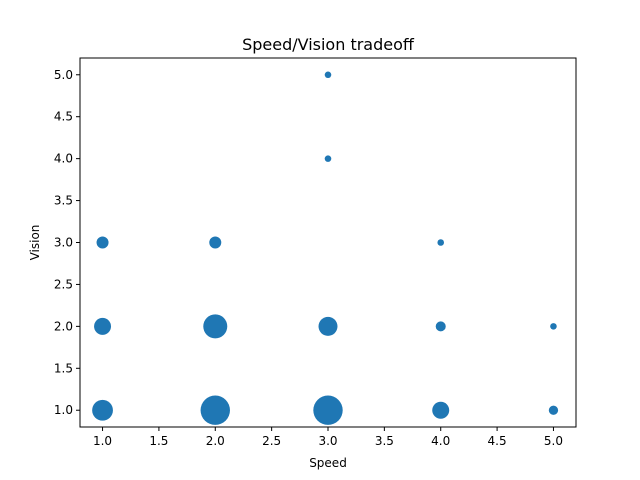  I want to click on y-tick-label-6: 4.0, so click(63, 159).